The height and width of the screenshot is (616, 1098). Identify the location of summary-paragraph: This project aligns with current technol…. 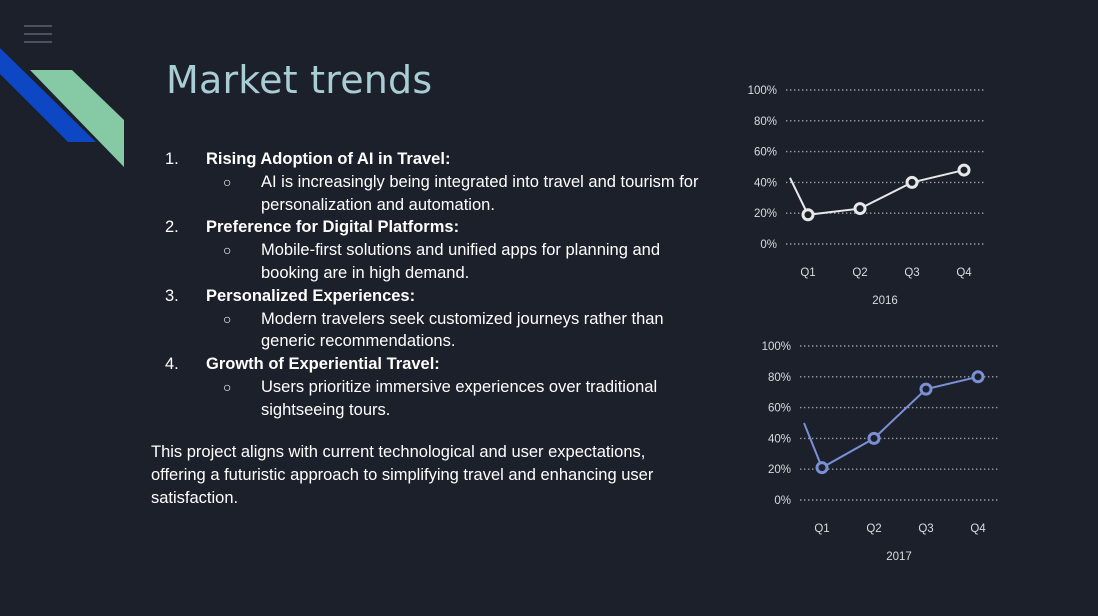
(402, 475).